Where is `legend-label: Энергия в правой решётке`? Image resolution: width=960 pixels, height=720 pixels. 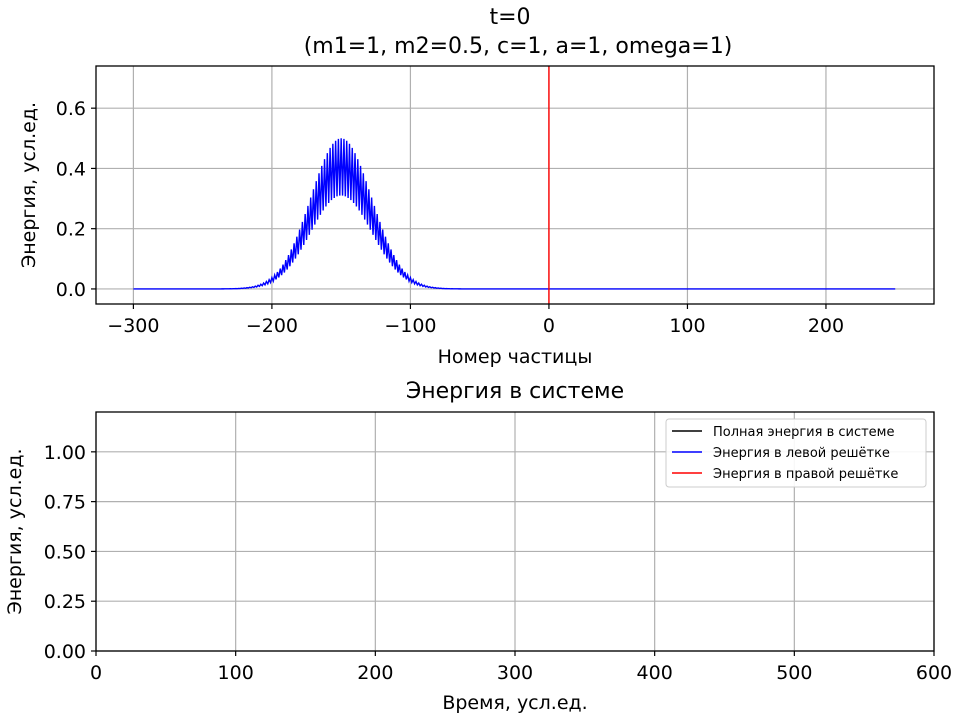 legend-label: Энергия в правой решётке is located at coordinates (805, 474).